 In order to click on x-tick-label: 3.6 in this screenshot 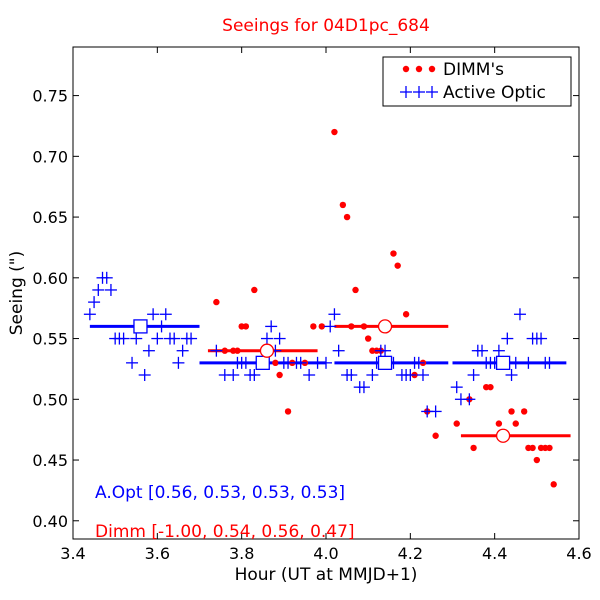, I will do `click(157, 553)`.